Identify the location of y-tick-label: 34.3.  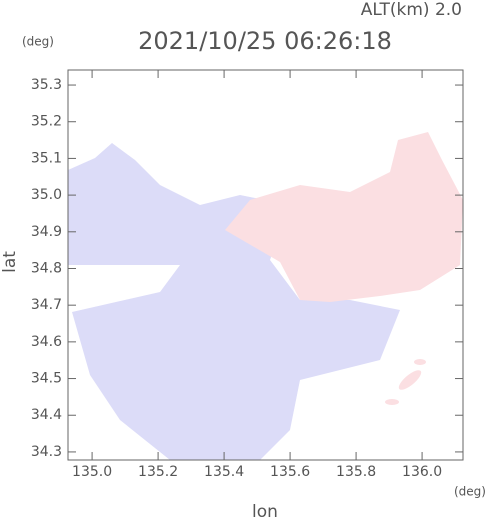
(46, 452).